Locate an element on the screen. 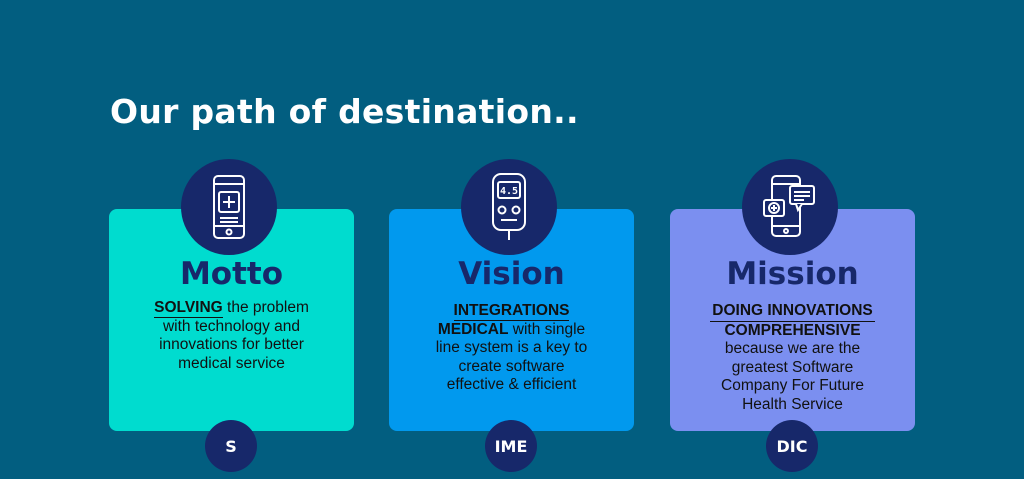 This screenshot has width=1024, height=479. vision-keyword-1: INTEGRATIONS is located at coordinates (511, 311).